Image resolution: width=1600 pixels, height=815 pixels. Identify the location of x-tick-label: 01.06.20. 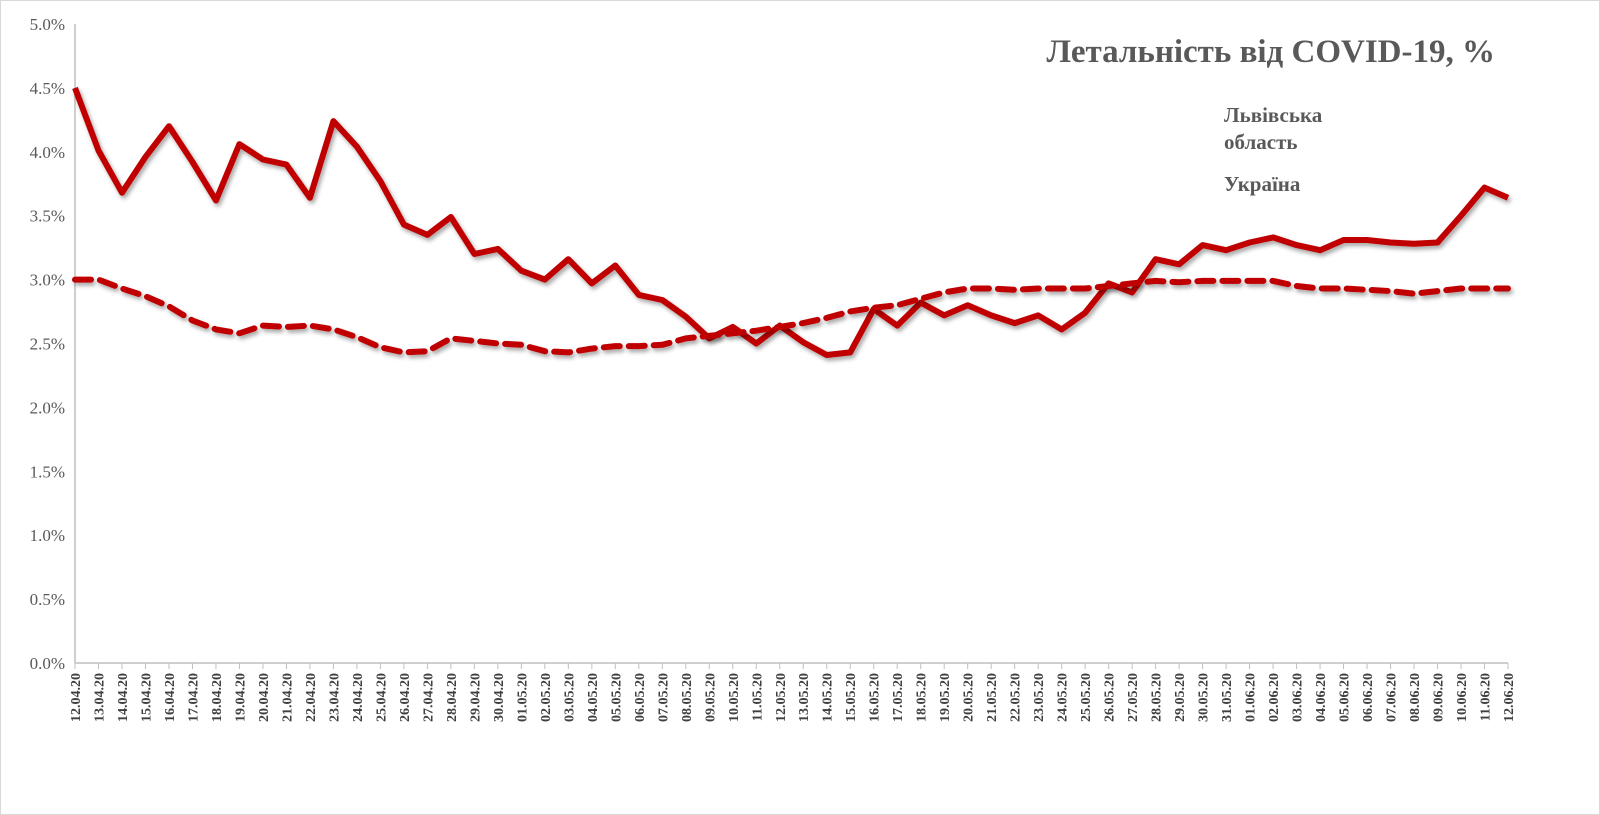
(1251, 697).